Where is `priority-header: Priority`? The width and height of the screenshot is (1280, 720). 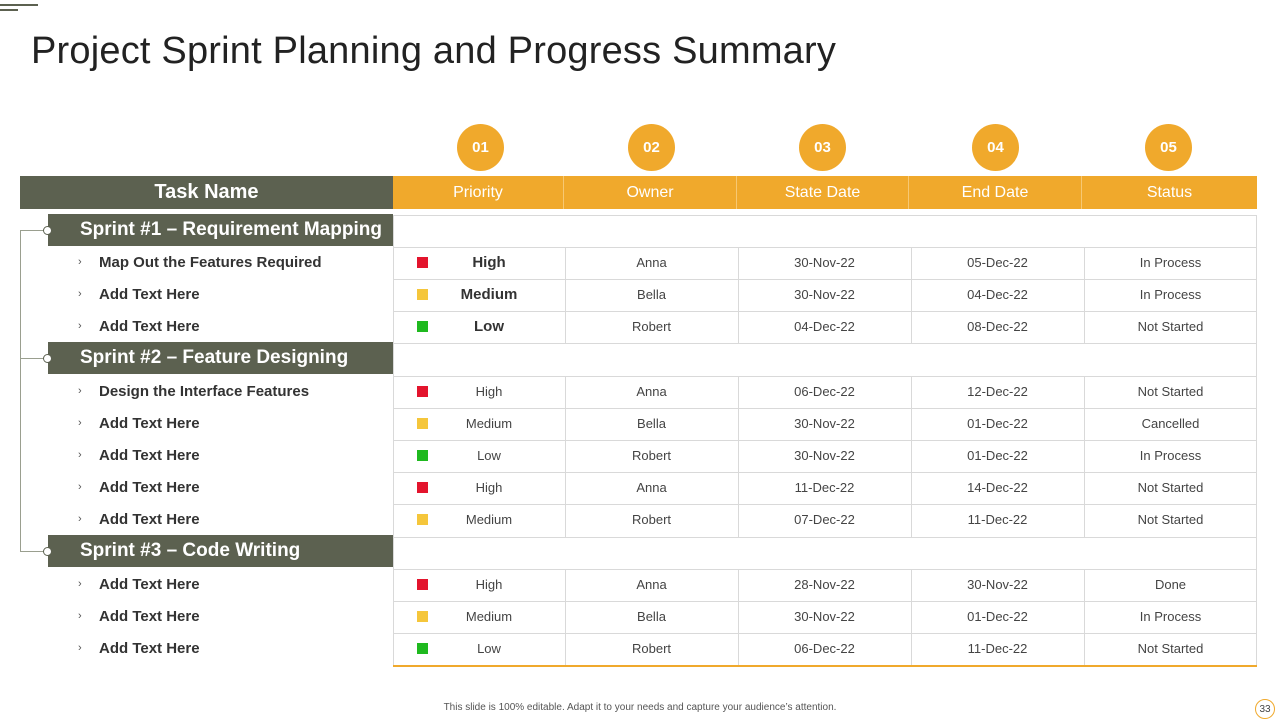 priority-header: Priority is located at coordinates (478, 192).